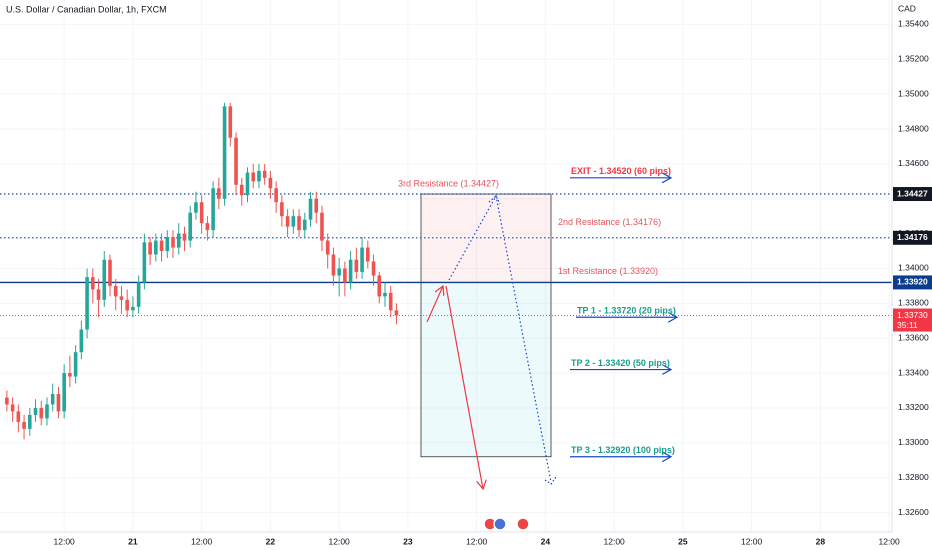 The width and height of the screenshot is (932, 550). Describe the element at coordinates (86, 9) in the screenshot. I see `chart-title: U.S. Dollar / Canadian Dollar, 1h, FXCM` at that location.